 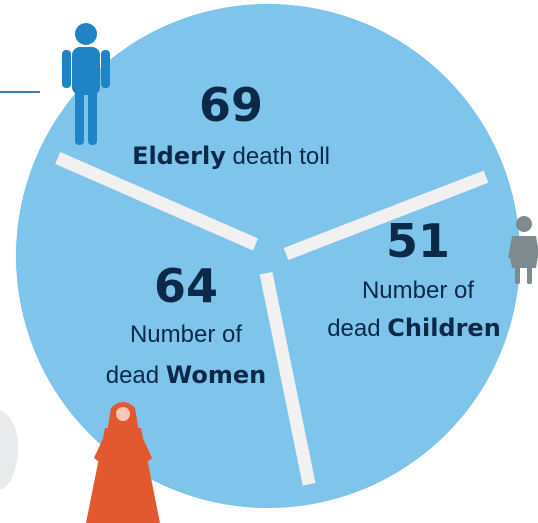 I want to click on divider-slice-children, so click(x=386, y=215).